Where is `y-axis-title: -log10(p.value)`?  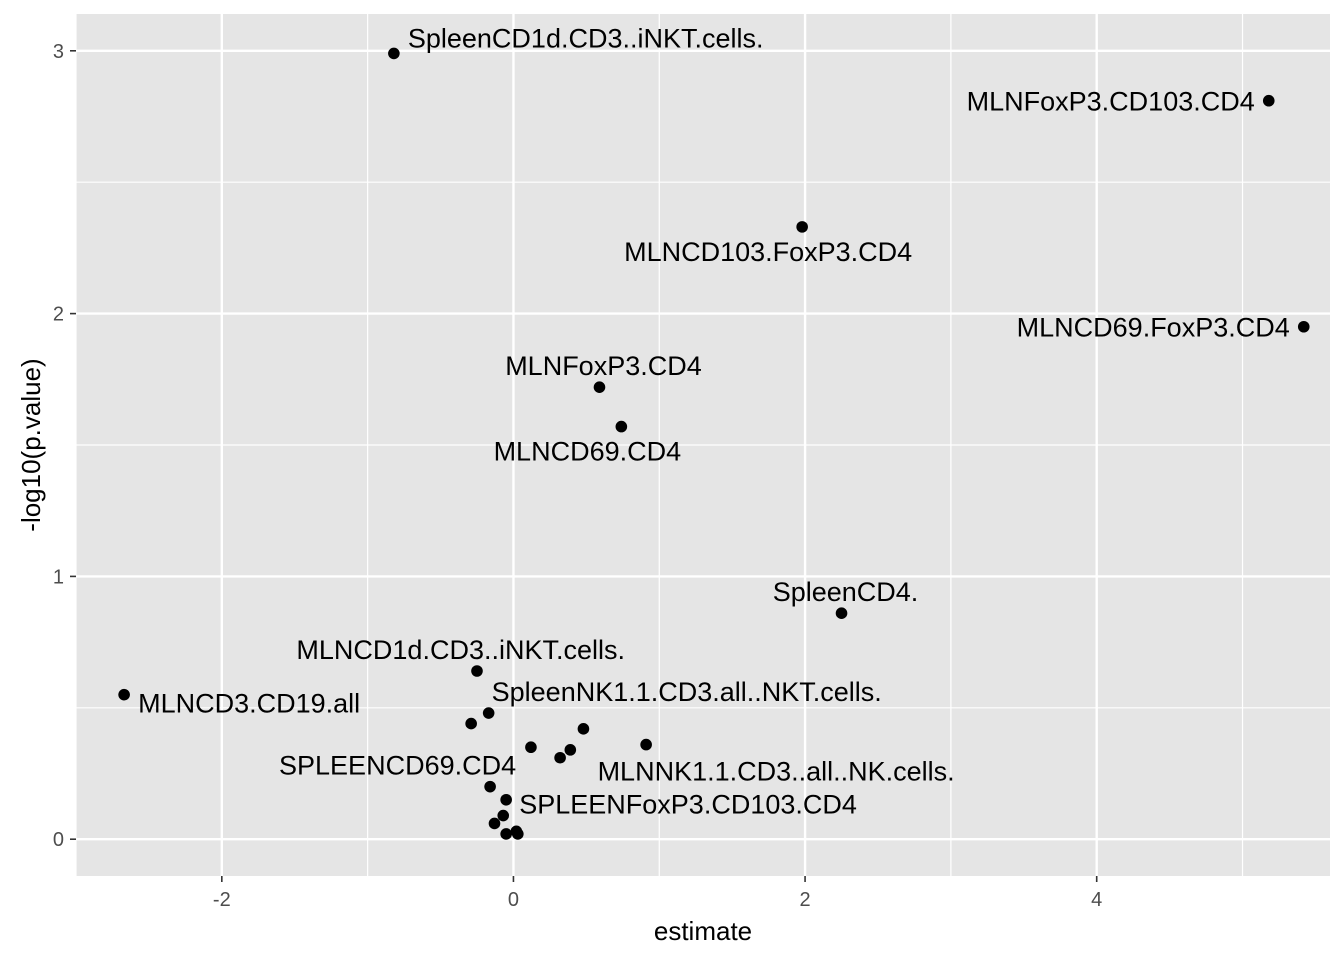
y-axis-title: -log10(p.value) is located at coordinates (31, 444).